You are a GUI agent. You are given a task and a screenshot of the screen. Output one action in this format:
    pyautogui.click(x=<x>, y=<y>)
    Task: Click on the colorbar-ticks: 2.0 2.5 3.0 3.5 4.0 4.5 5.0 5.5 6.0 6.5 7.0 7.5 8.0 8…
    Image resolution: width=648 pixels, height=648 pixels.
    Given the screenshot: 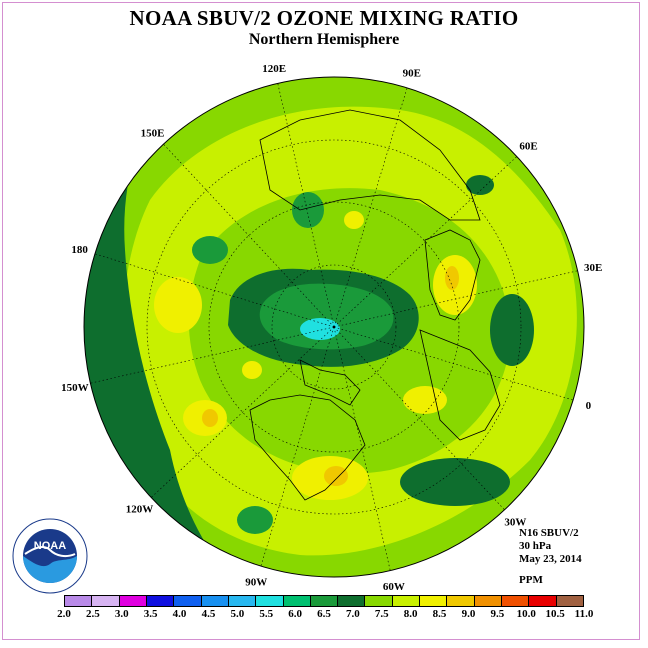 What is the action you would take?
    pyautogui.click(x=325, y=615)
    